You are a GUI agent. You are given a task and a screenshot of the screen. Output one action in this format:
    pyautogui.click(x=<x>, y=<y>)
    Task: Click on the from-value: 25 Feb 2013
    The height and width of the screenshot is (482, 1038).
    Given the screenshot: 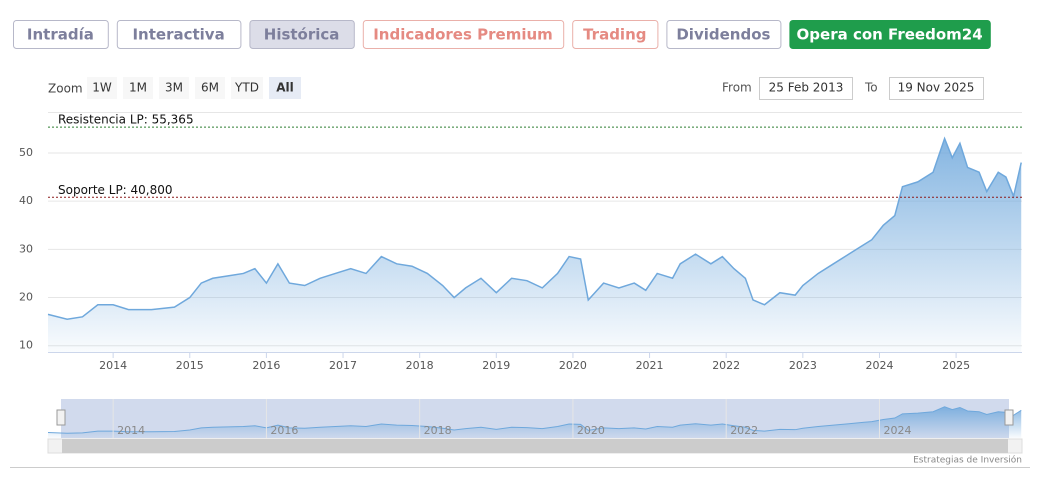 What is the action you would take?
    pyautogui.click(x=806, y=88)
    